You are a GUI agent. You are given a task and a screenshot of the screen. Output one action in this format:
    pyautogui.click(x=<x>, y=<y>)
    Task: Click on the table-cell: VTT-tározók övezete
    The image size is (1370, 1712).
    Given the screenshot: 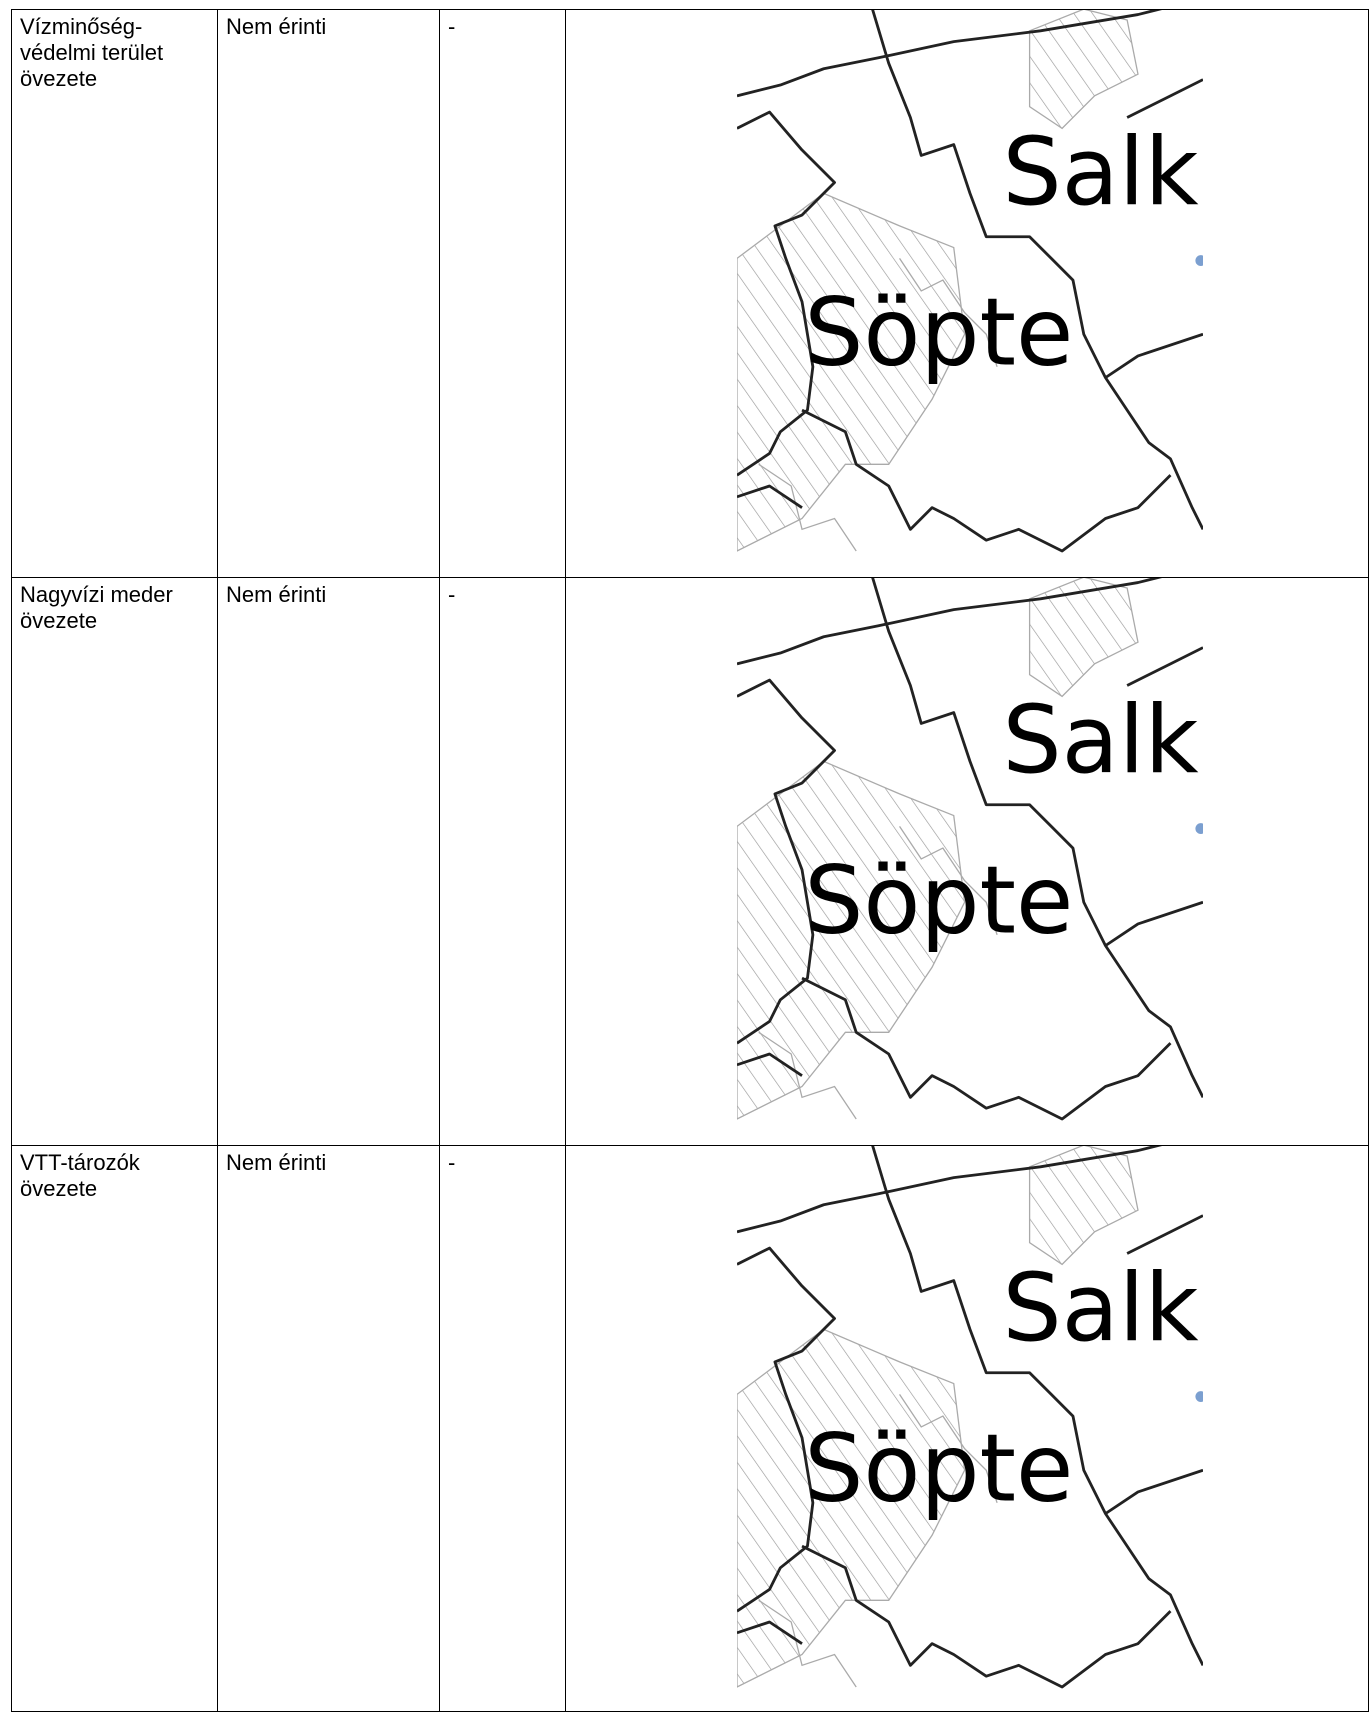 What is the action you would take?
    pyautogui.click(x=114, y=1428)
    